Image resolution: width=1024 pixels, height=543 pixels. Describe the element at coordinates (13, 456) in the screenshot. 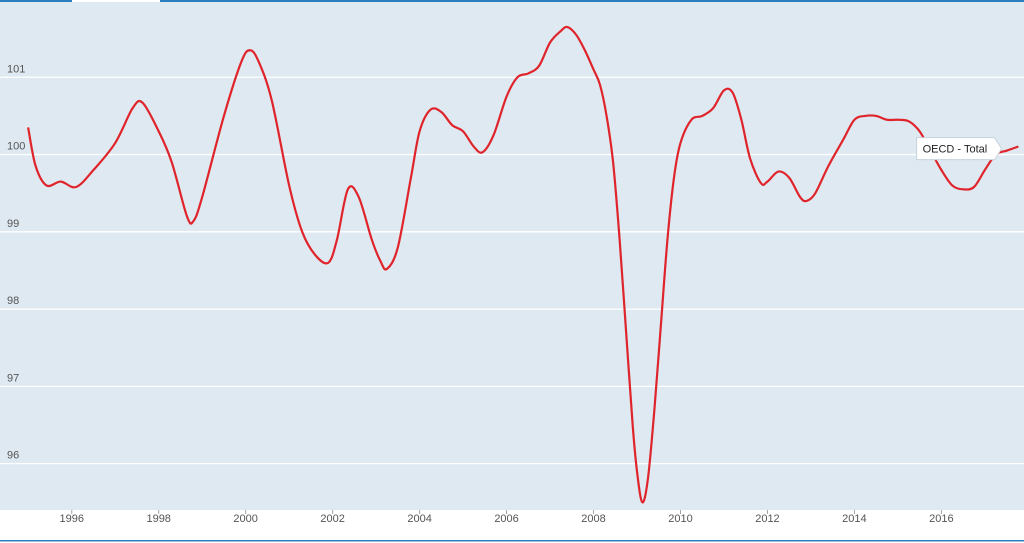

I see `y-tick-label: 96` at that location.